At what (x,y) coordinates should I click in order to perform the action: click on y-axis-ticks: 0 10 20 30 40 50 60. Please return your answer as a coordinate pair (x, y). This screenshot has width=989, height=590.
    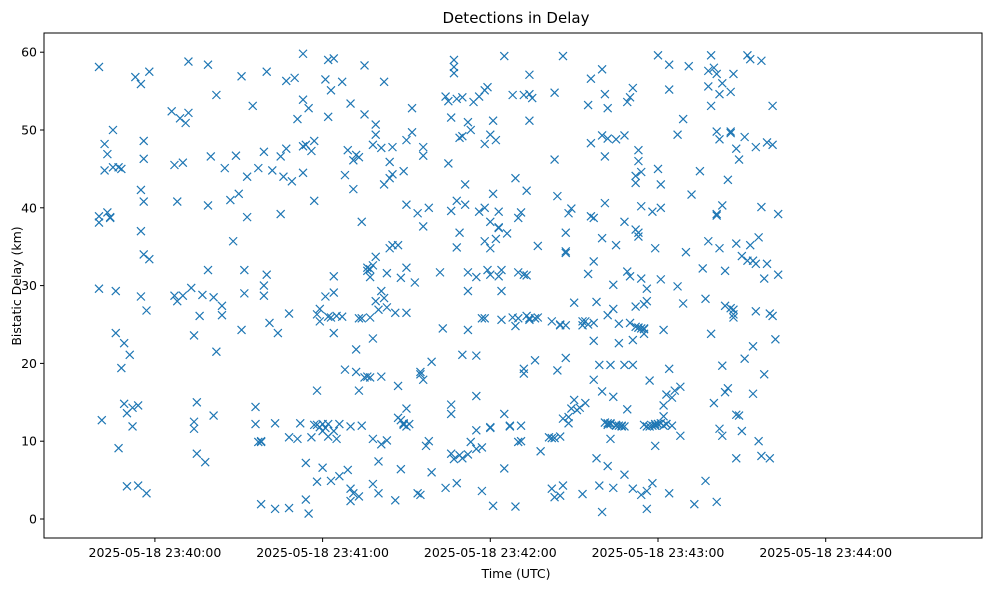
    Looking at the image, I should click on (32, 286).